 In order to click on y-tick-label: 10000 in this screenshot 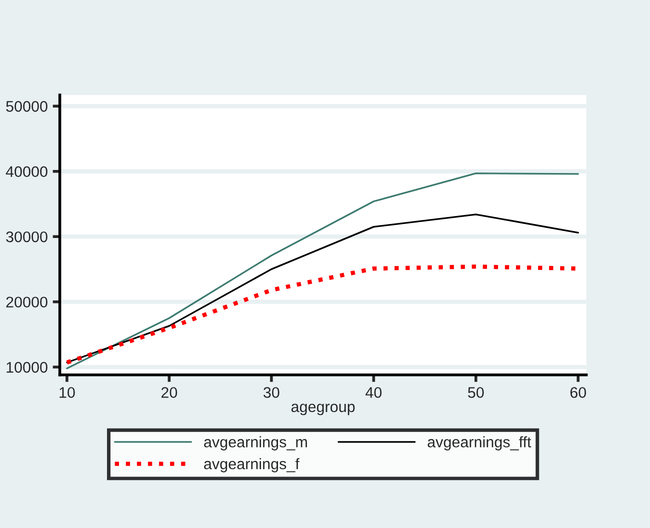, I will do `click(27, 367)`.